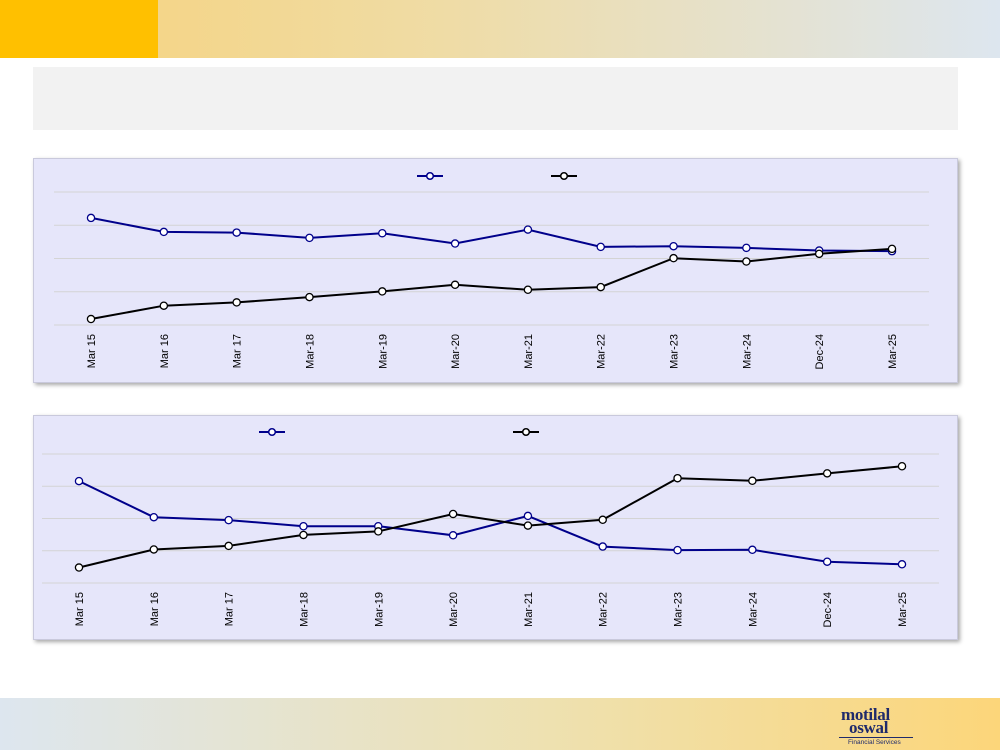  I want to click on footer-band, so click(500, 724).